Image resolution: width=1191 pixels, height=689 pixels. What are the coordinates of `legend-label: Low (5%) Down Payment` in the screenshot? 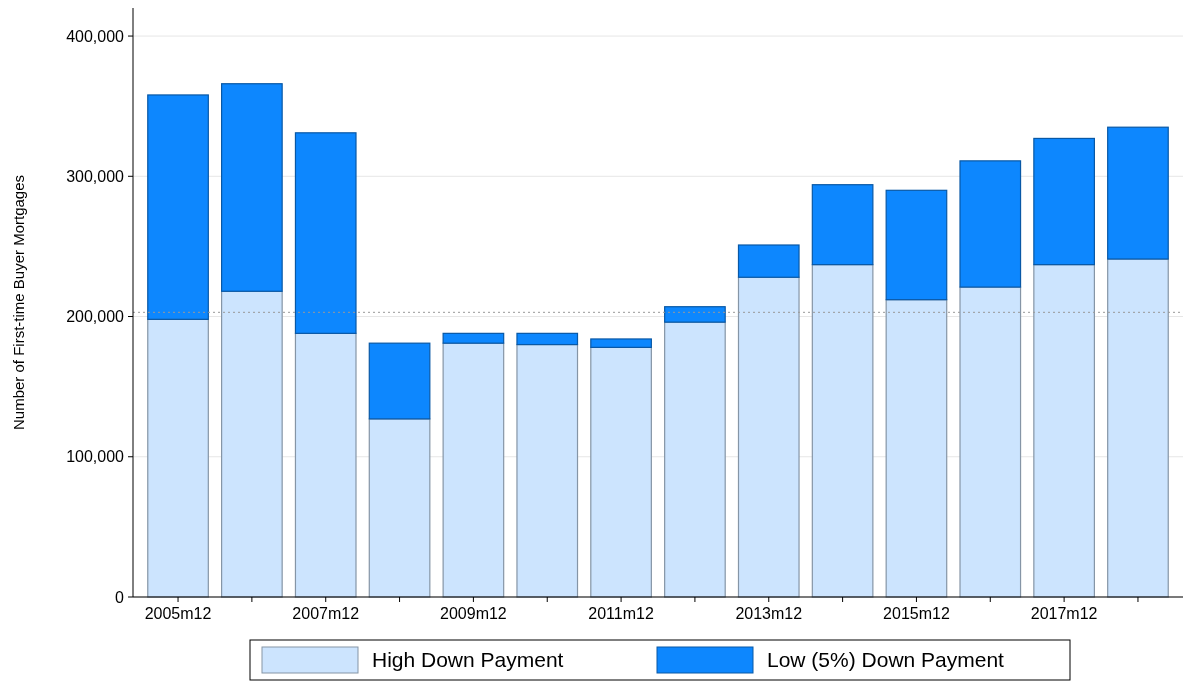 It's located at (886, 660).